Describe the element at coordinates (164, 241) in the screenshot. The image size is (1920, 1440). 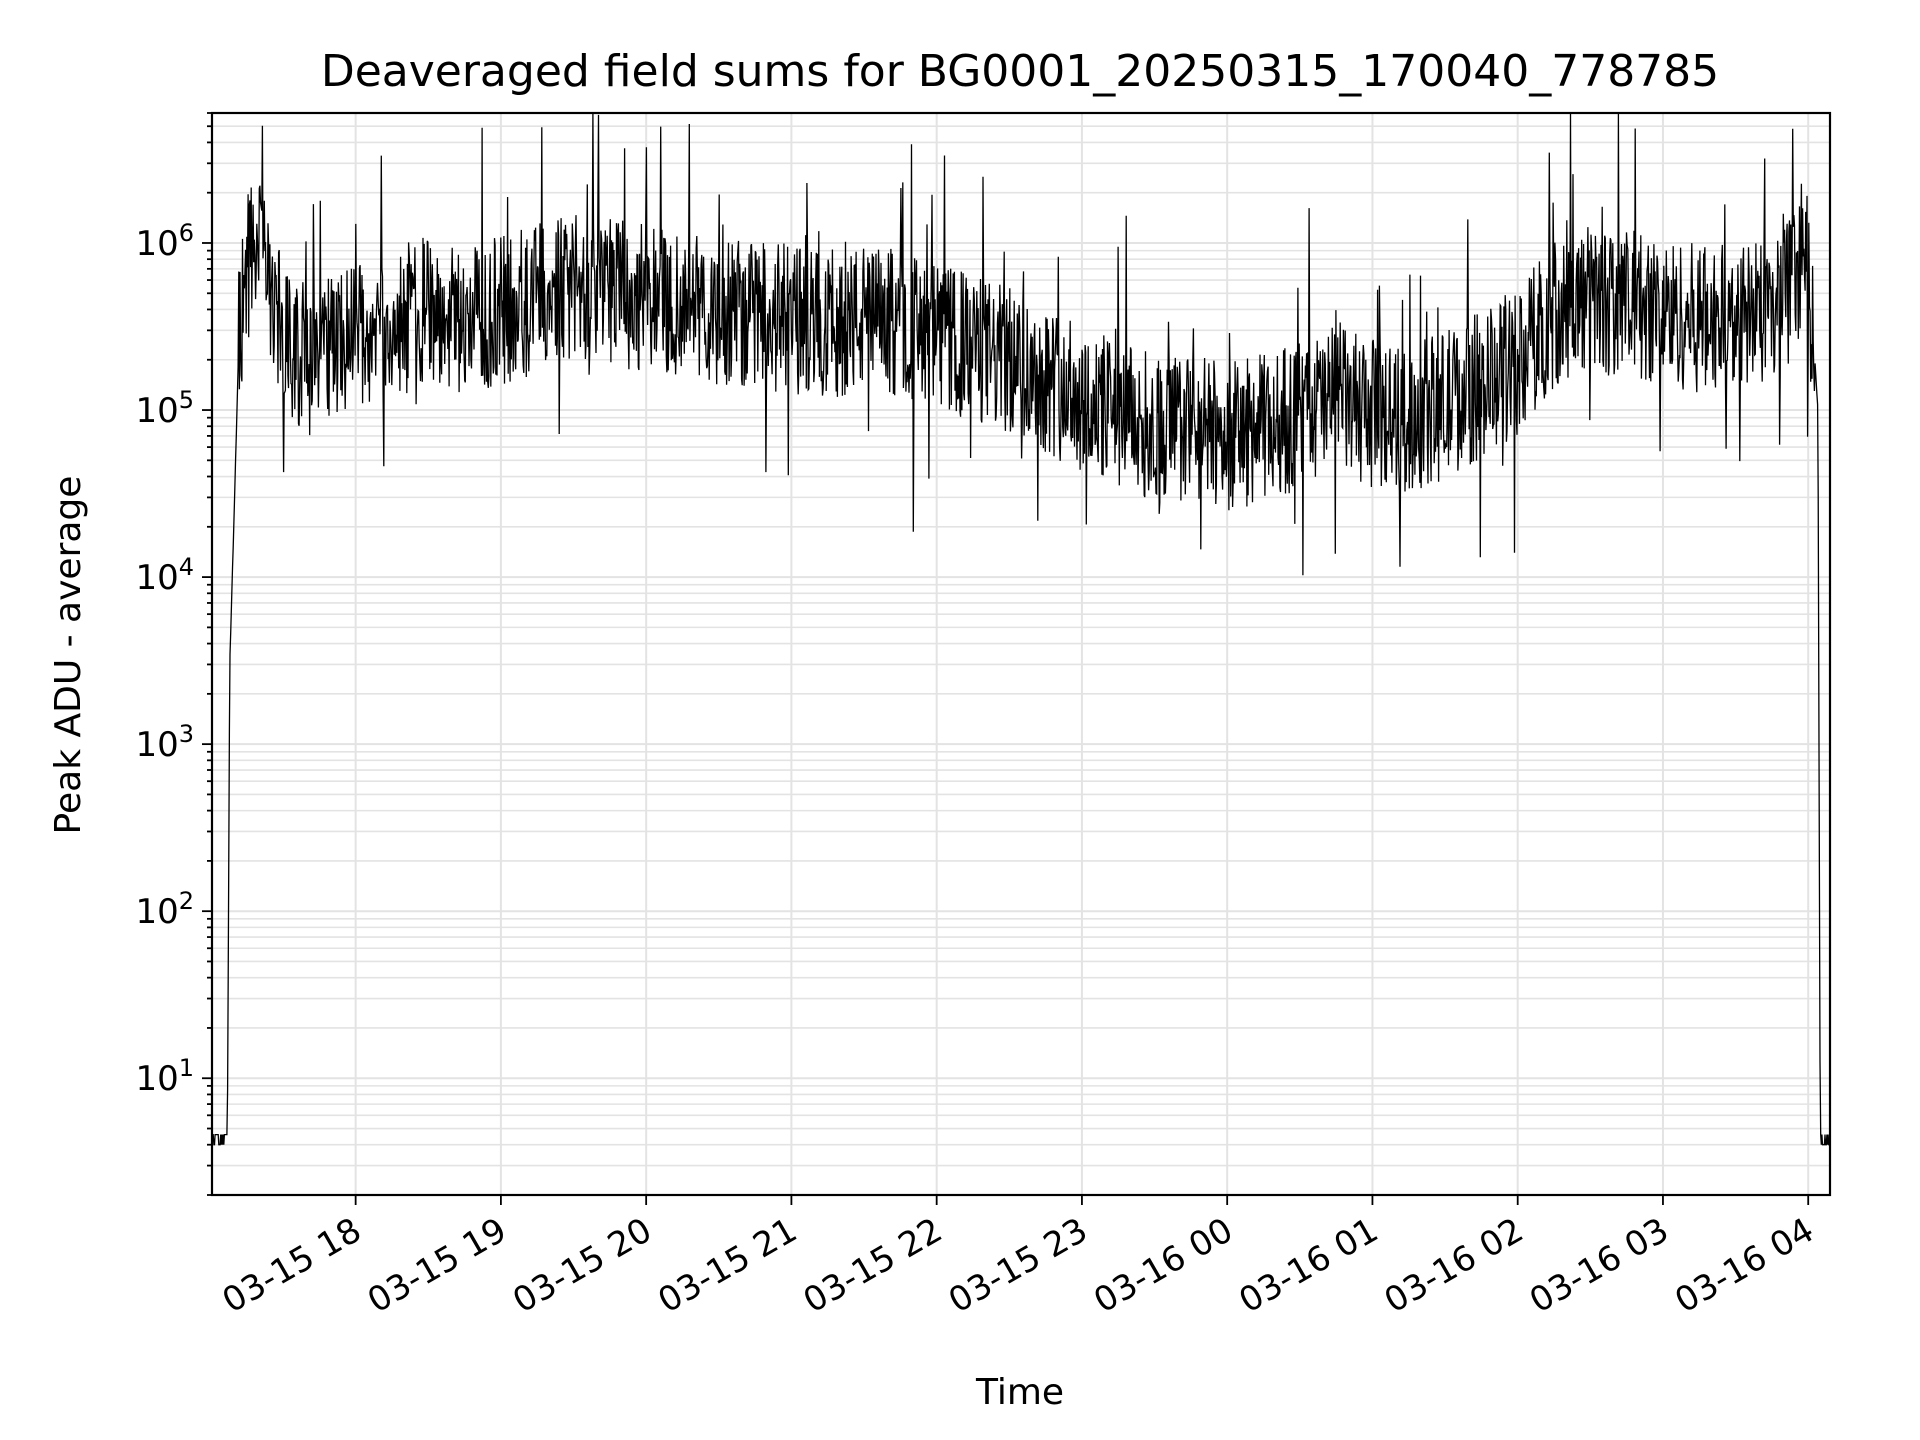
I see `y-tick-label: 10⁶` at that location.